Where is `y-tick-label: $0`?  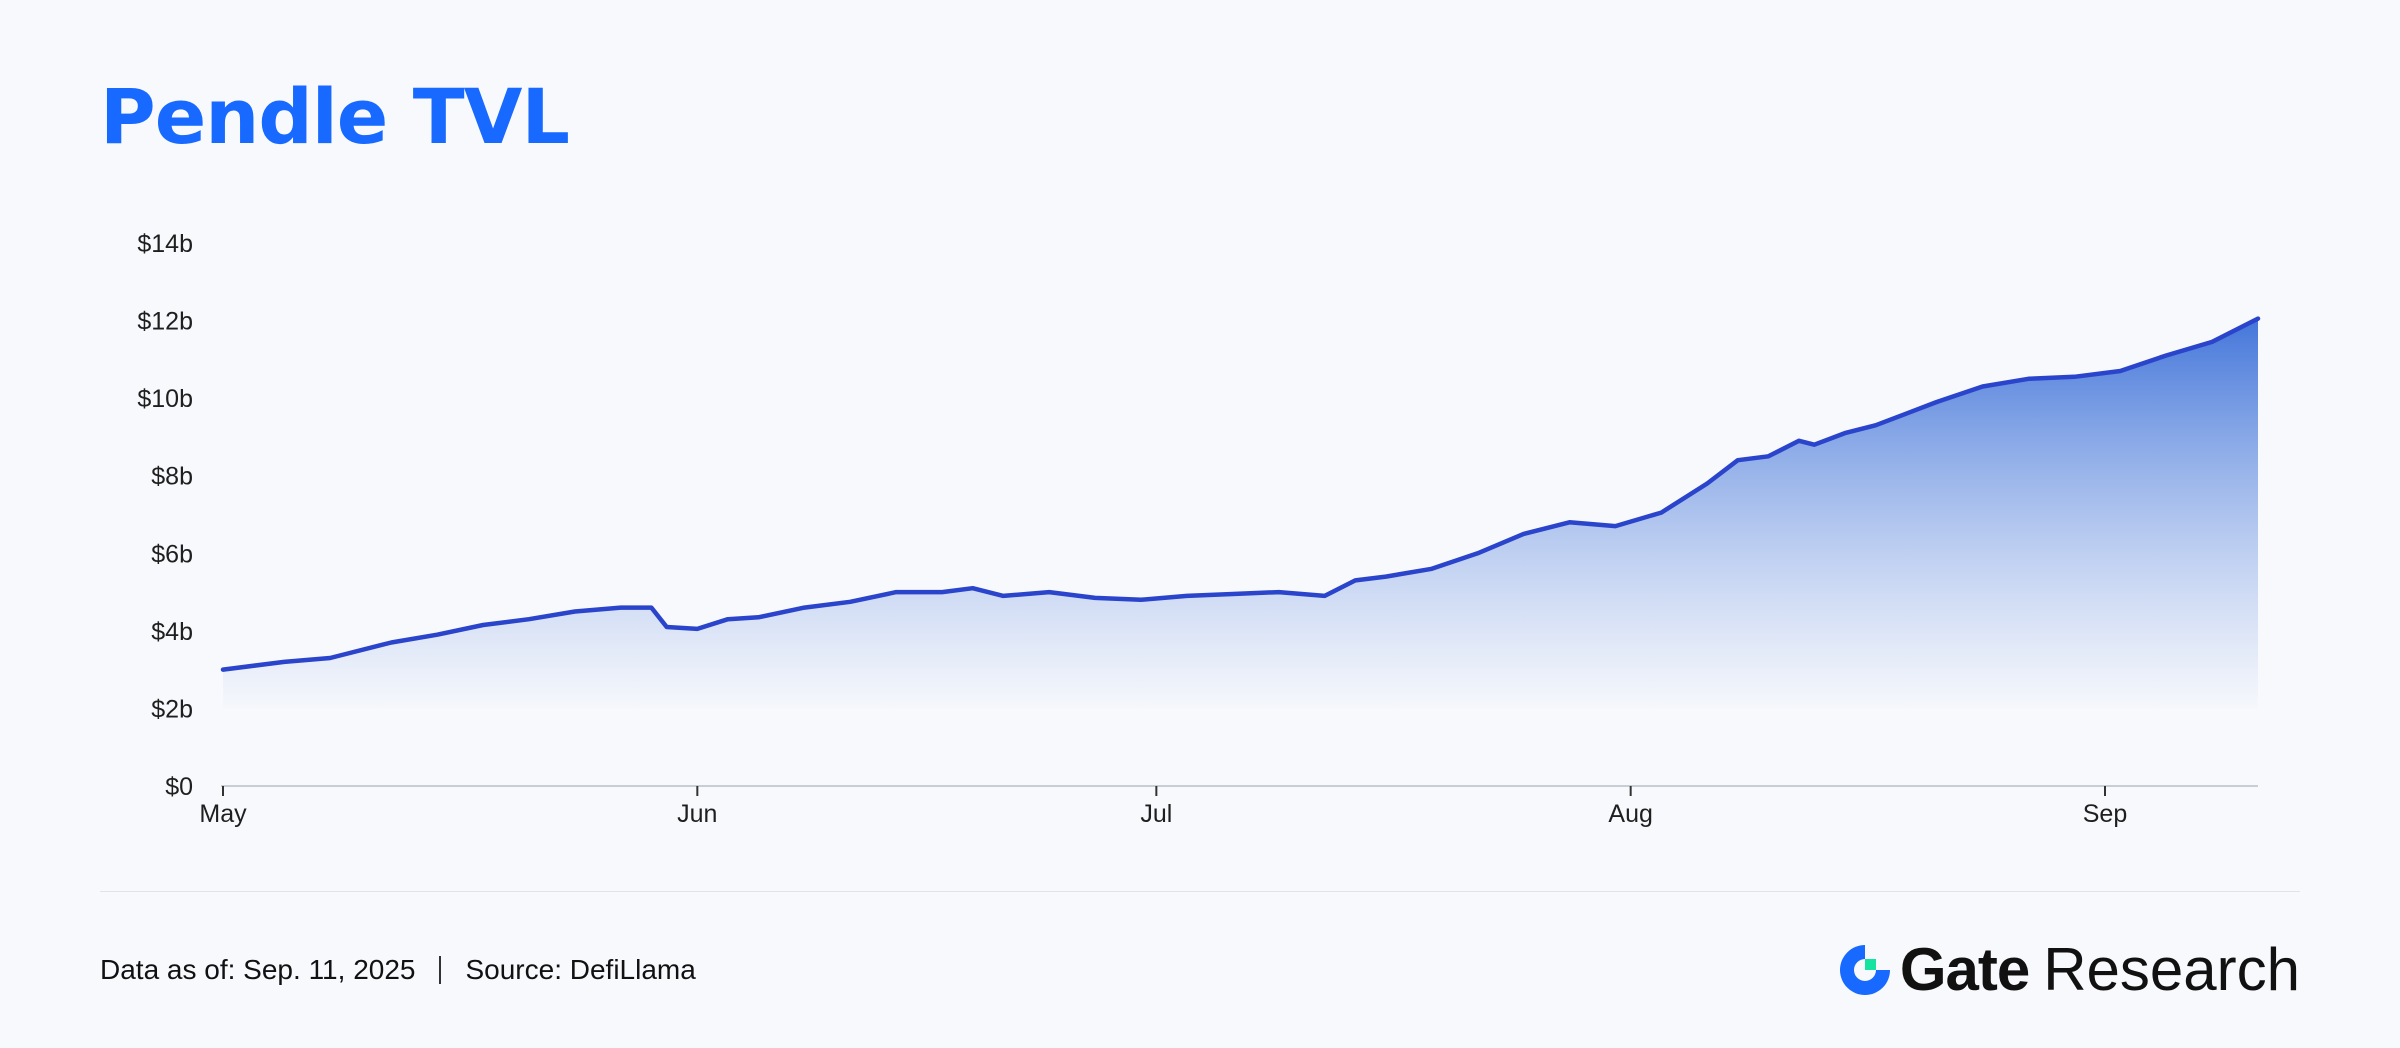 y-tick-label: $0 is located at coordinates (179, 787).